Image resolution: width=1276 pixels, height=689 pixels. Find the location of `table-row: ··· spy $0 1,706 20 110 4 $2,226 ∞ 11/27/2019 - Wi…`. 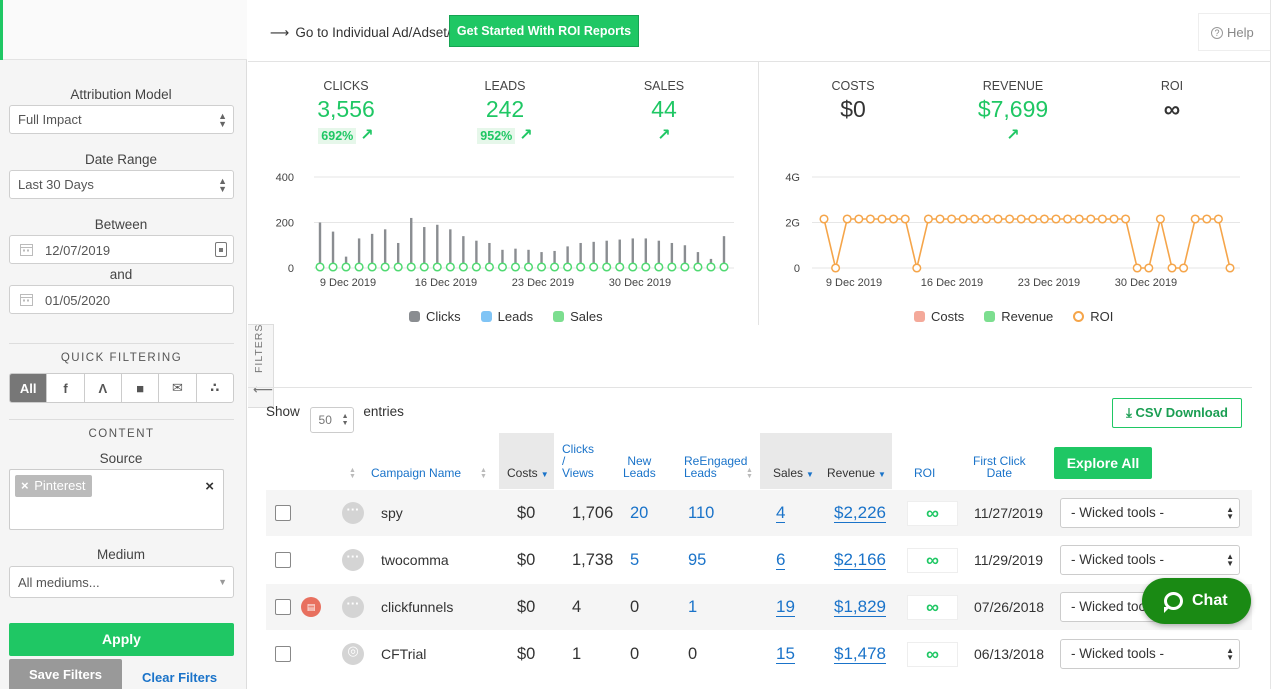

table-row: ··· spy $0 1,706 20 110 4 $2,226 ∞ 11/27/2019 - Wi… is located at coordinates (759, 513).